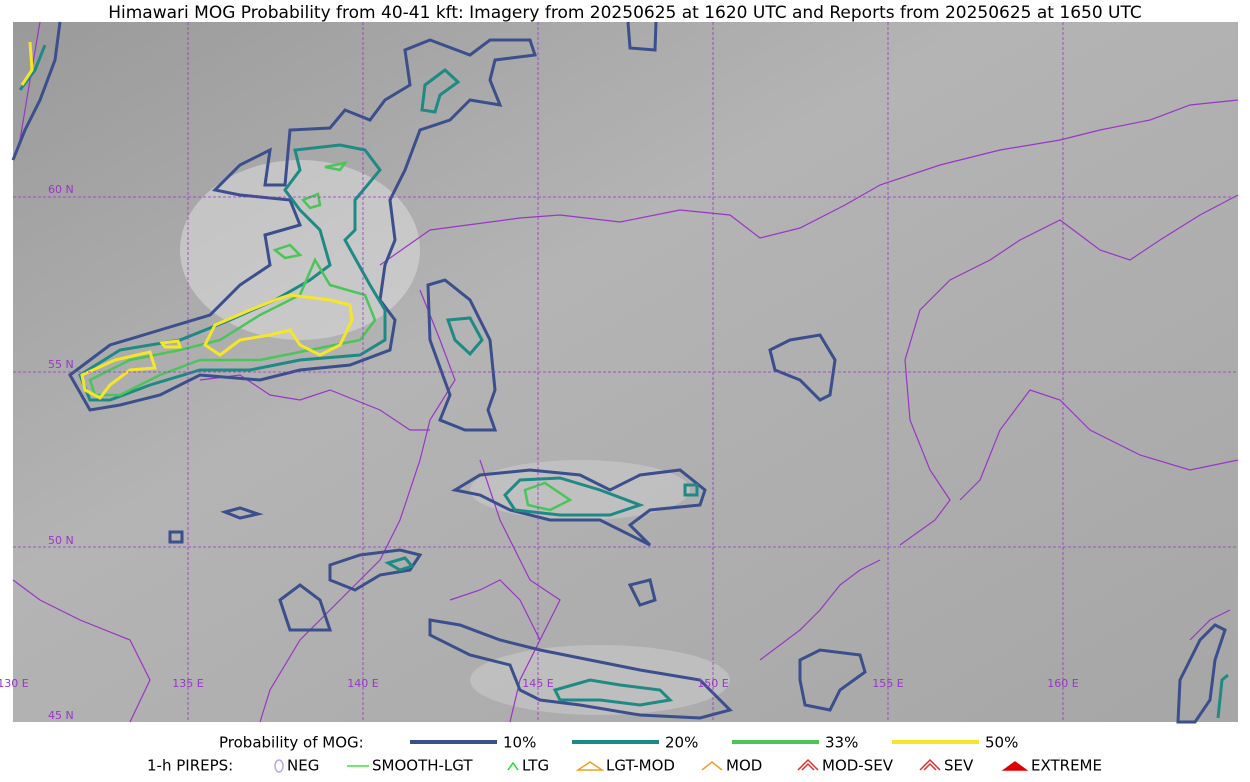 Image resolution: width=1250 pixels, height=782 pixels. What do you see at coordinates (681, 743) in the screenshot?
I see `legend-label: 20%` at bounding box center [681, 743].